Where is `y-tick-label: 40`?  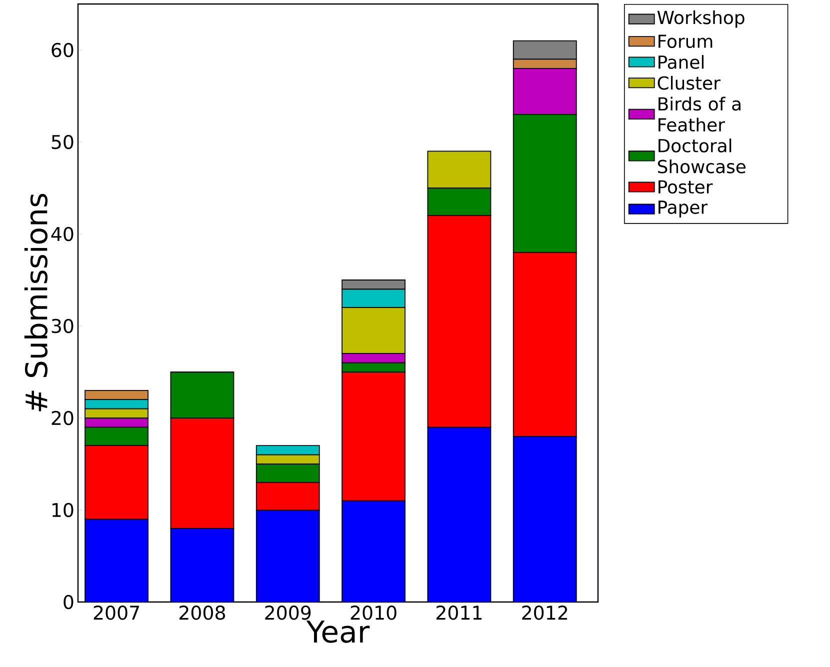
y-tick-label: 40 is located at coordinates (62, 234).